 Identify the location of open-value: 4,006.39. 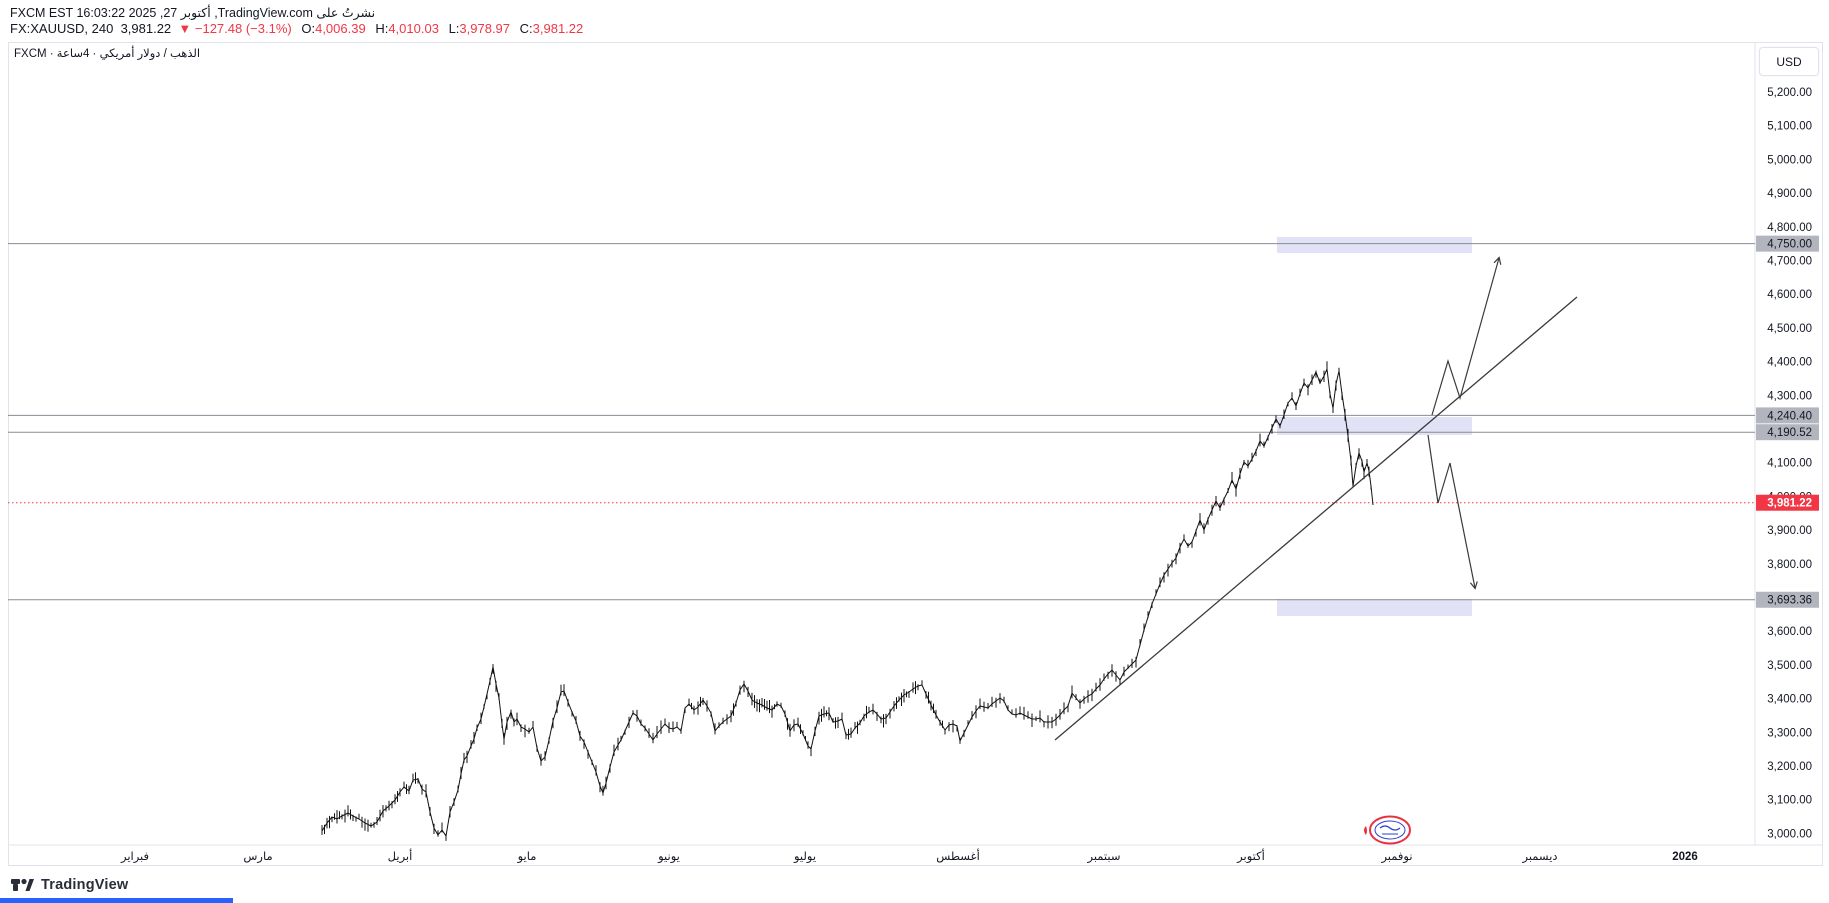
(340, 28).